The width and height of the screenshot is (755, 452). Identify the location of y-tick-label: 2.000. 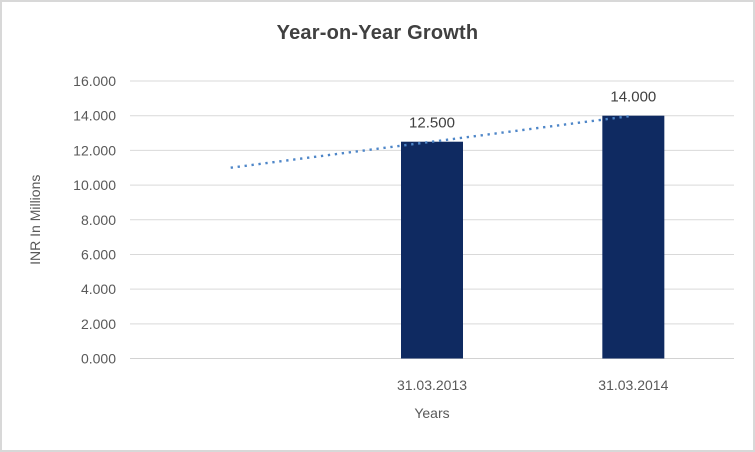
(98, 324).